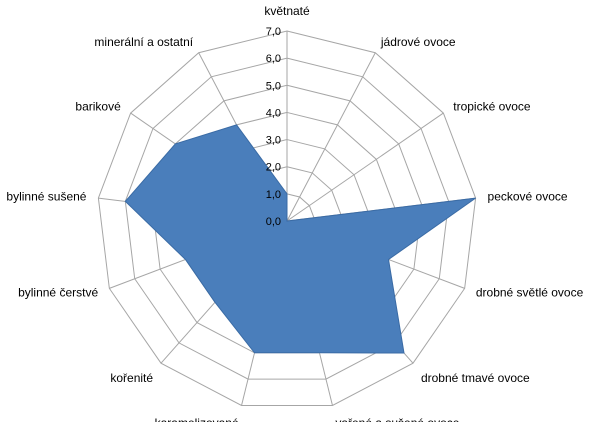 The width and height of the screenshot is (590, 422). What do you see at coordinates (143, 42) in the screenshot?
I see `category-label: minerální a ostatní` at bounding box center [143, 42].